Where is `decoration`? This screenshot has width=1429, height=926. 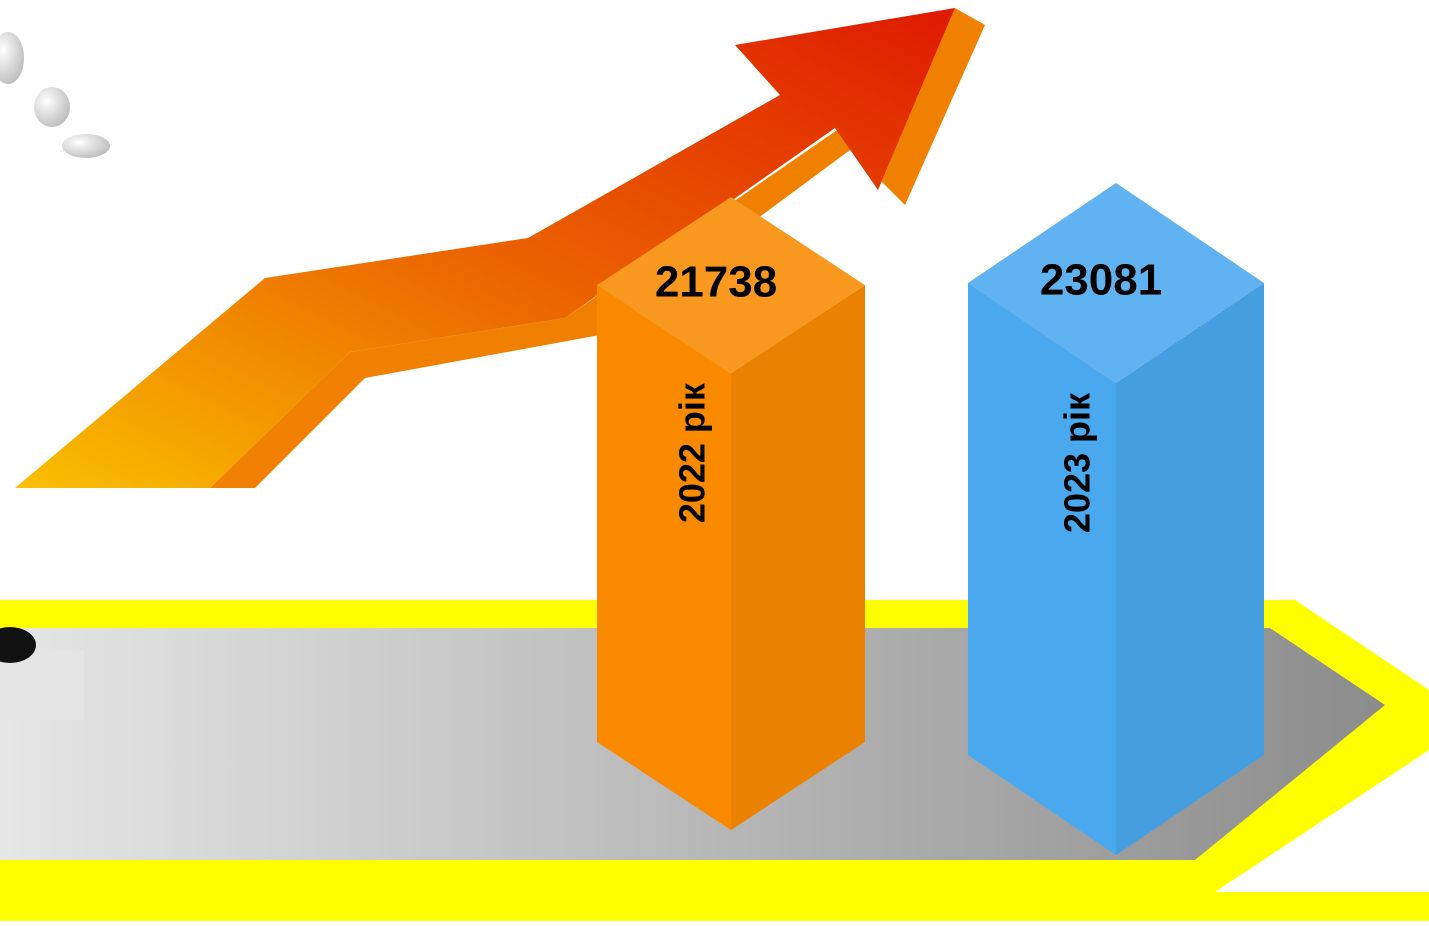 decoration is located at coordinates (55, 95).